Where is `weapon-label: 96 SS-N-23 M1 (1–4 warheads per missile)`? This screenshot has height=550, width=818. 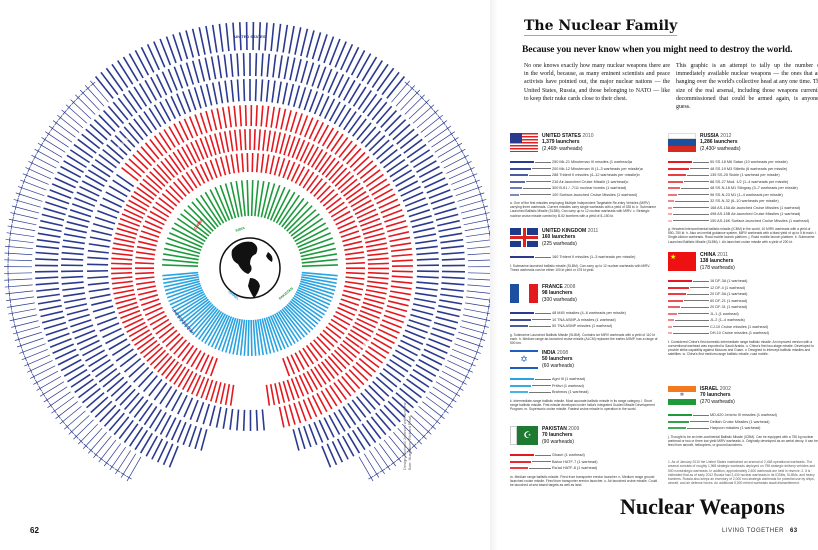
weapon-label: 96 SS-N-23 M1 (1–4 warheads per missile) is located at coordinates (746, 194).